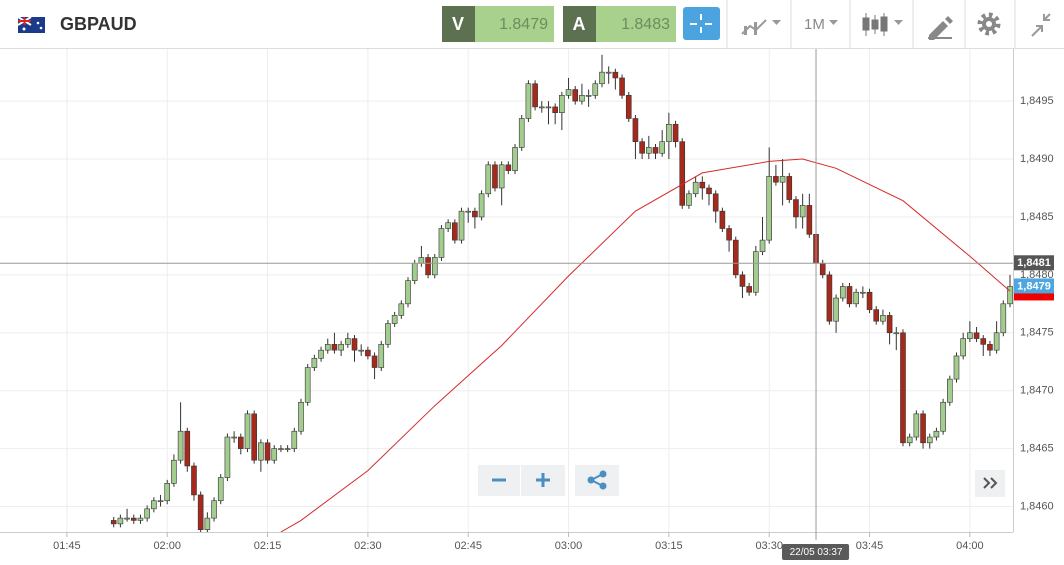 This screenshot has height=565, width=1064. I want to click on symbol: GBPAUD, so click(98, 24).